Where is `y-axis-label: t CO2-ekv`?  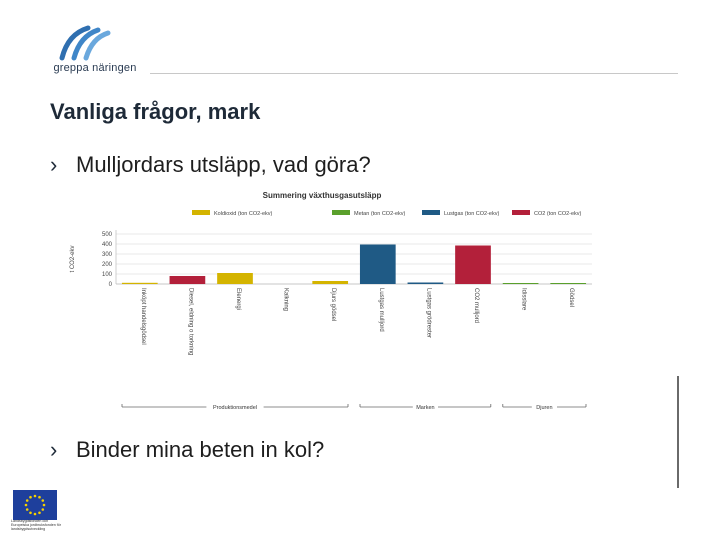 y-axis-label: t CO2-ekv is located at coordinates (73, 258).